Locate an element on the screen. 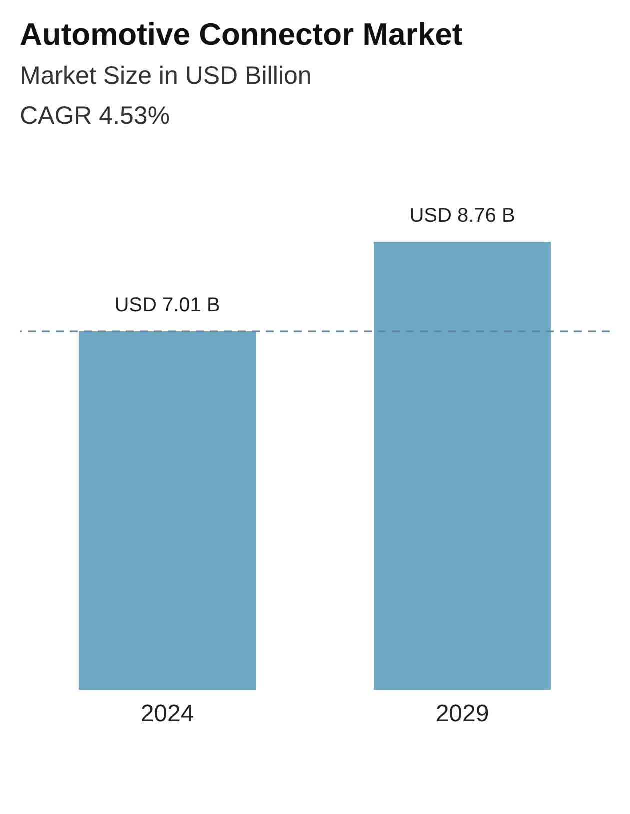 This screenshot has height=814, width=630. data-label: USD 7.01 B is located at coordinates (167, 305).